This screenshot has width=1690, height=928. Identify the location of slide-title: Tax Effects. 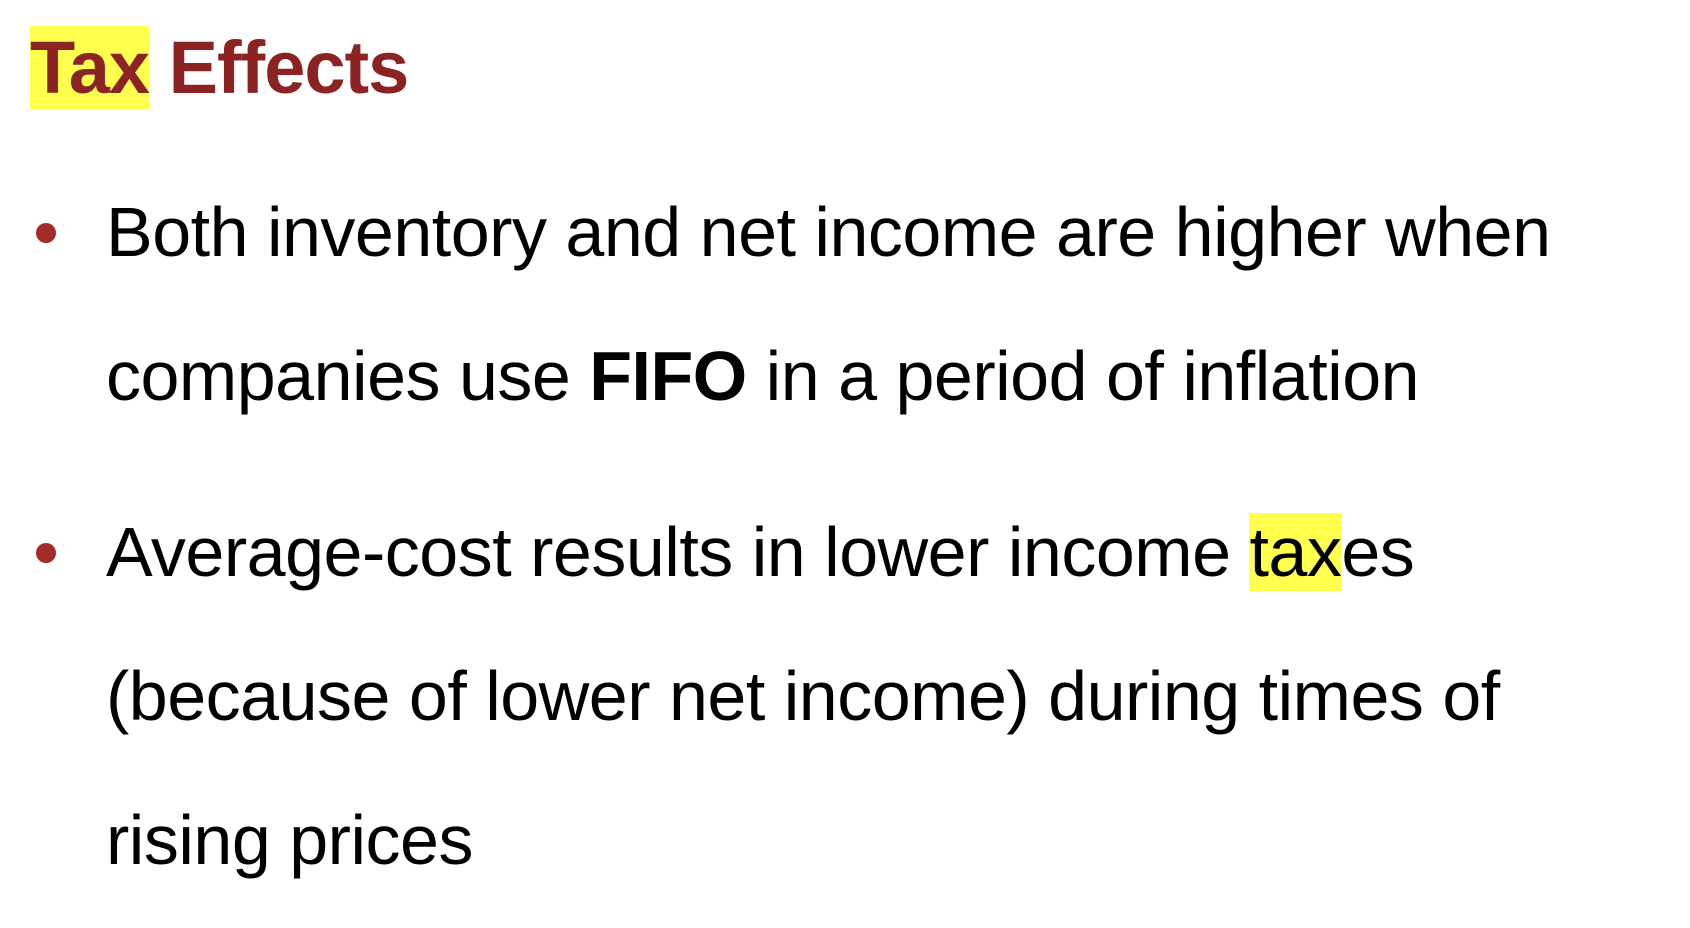
(220, 68).